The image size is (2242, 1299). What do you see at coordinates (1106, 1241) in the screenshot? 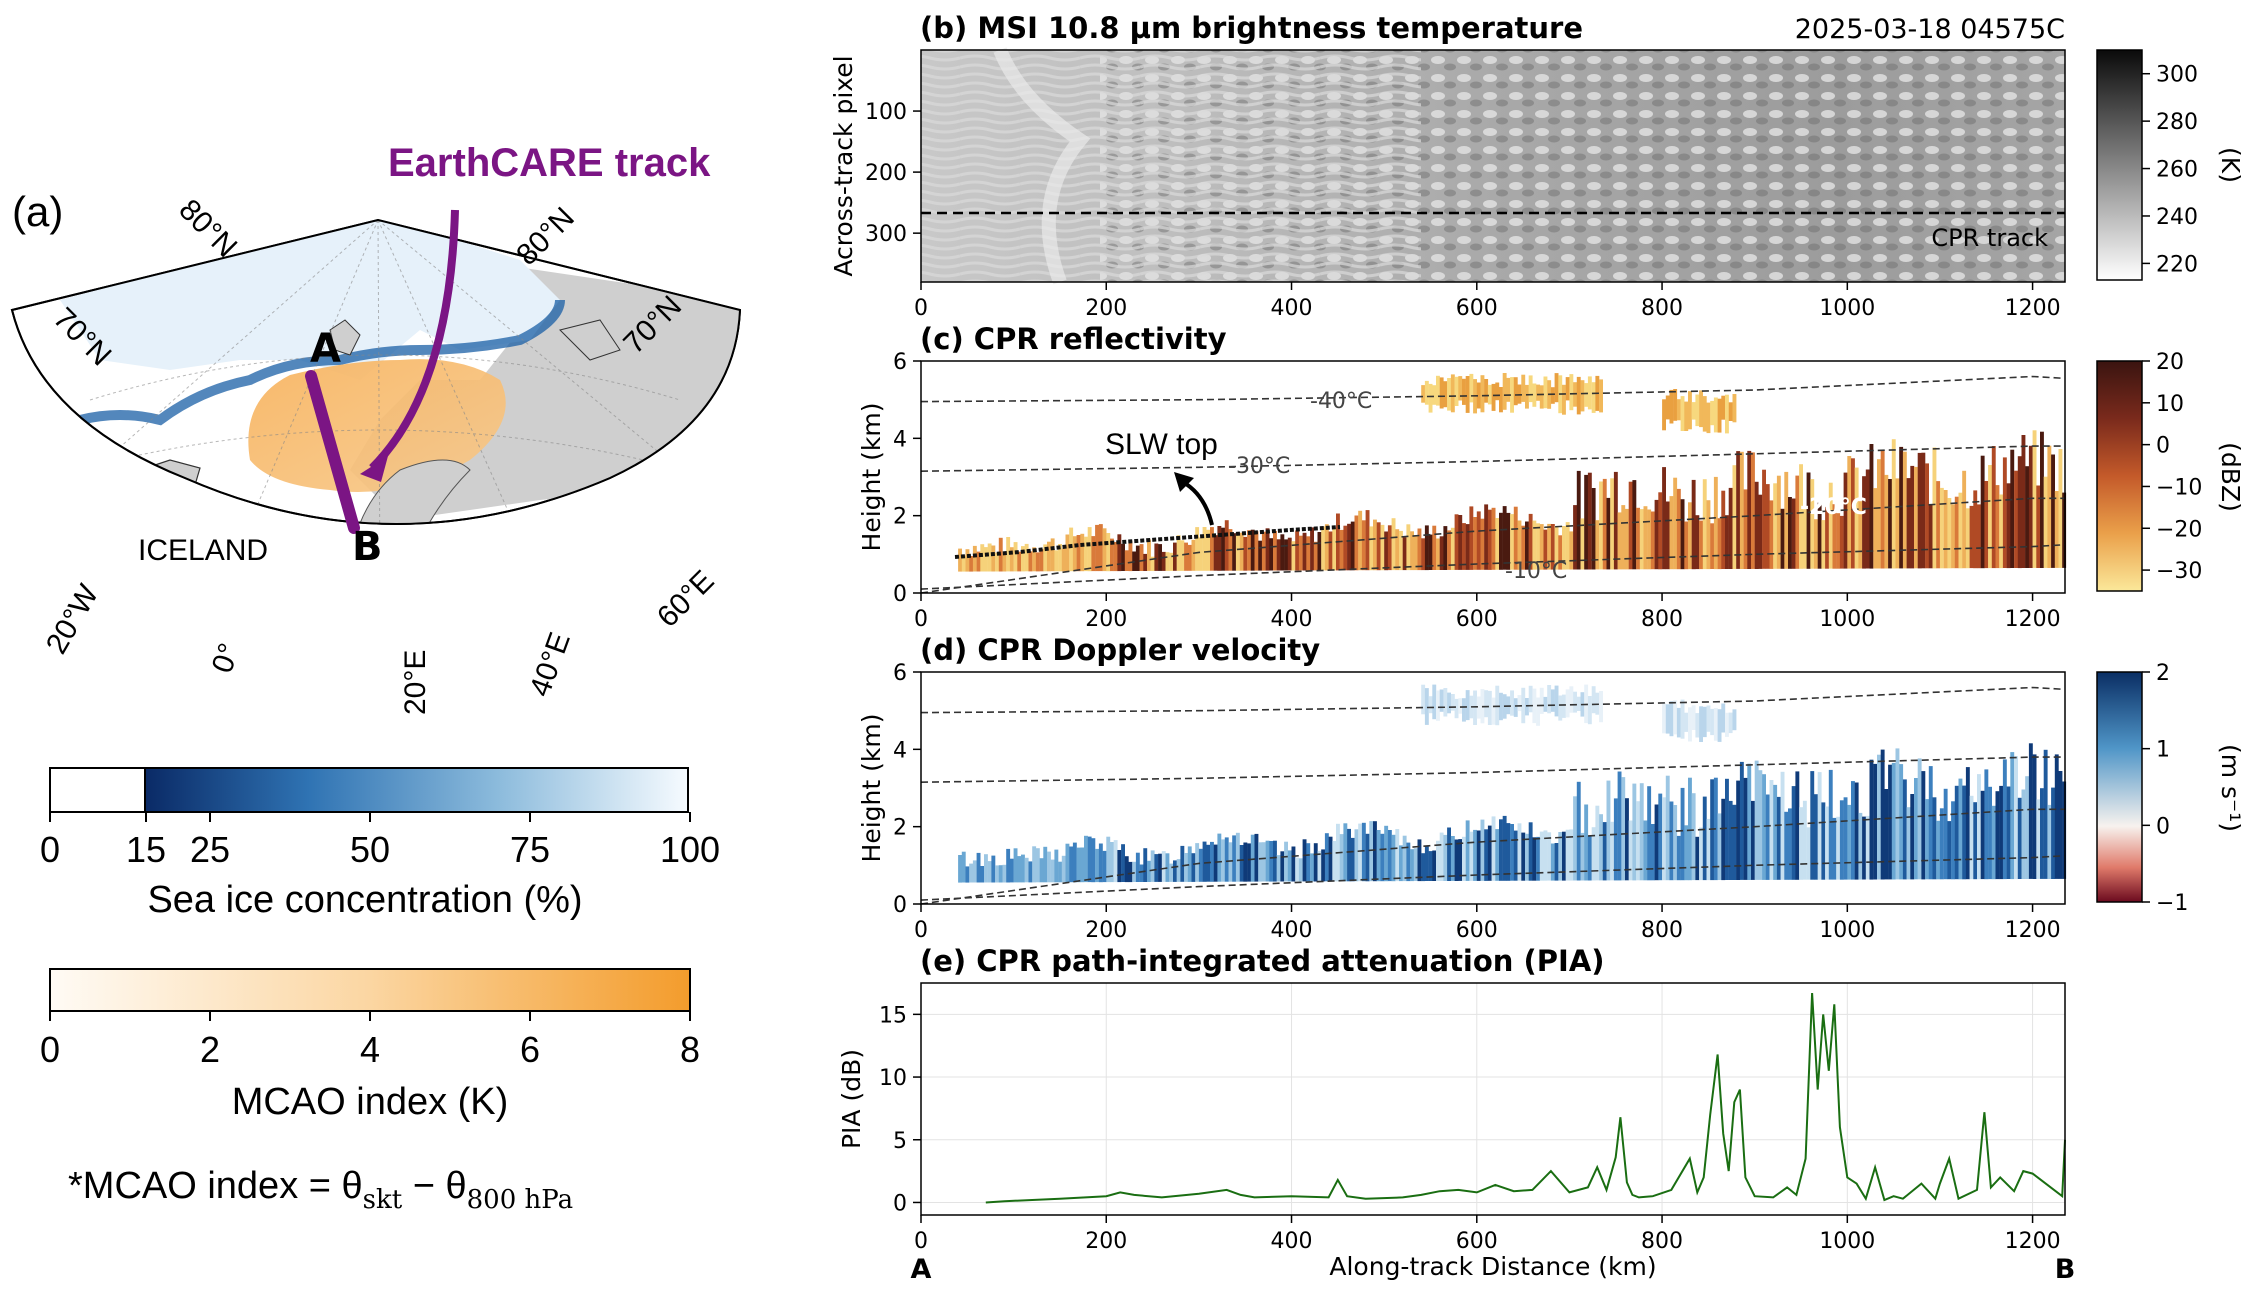
I see `x-tick-label: 200` at bounding box center [1106, 1241].